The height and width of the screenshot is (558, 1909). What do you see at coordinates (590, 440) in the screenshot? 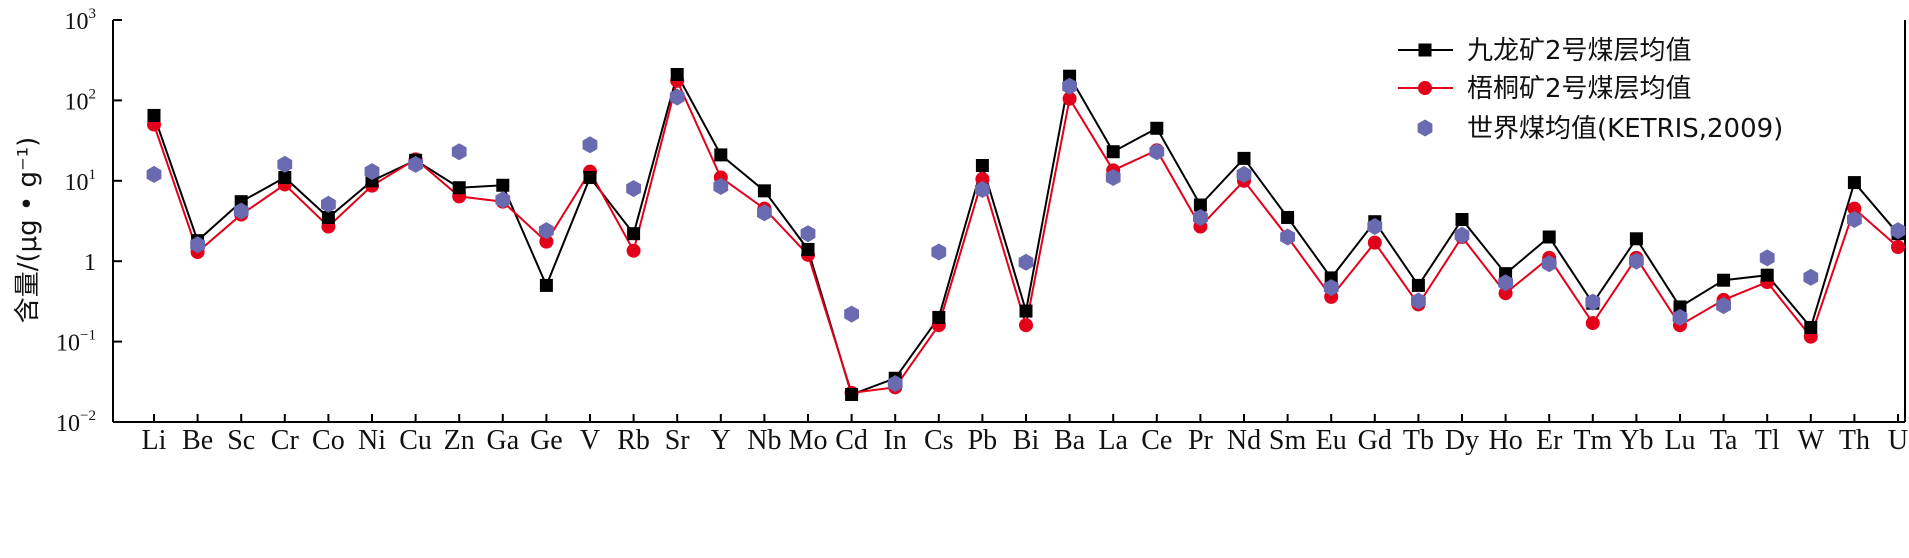
I see `x-tick-label: V` at bounding box center [590, 440].